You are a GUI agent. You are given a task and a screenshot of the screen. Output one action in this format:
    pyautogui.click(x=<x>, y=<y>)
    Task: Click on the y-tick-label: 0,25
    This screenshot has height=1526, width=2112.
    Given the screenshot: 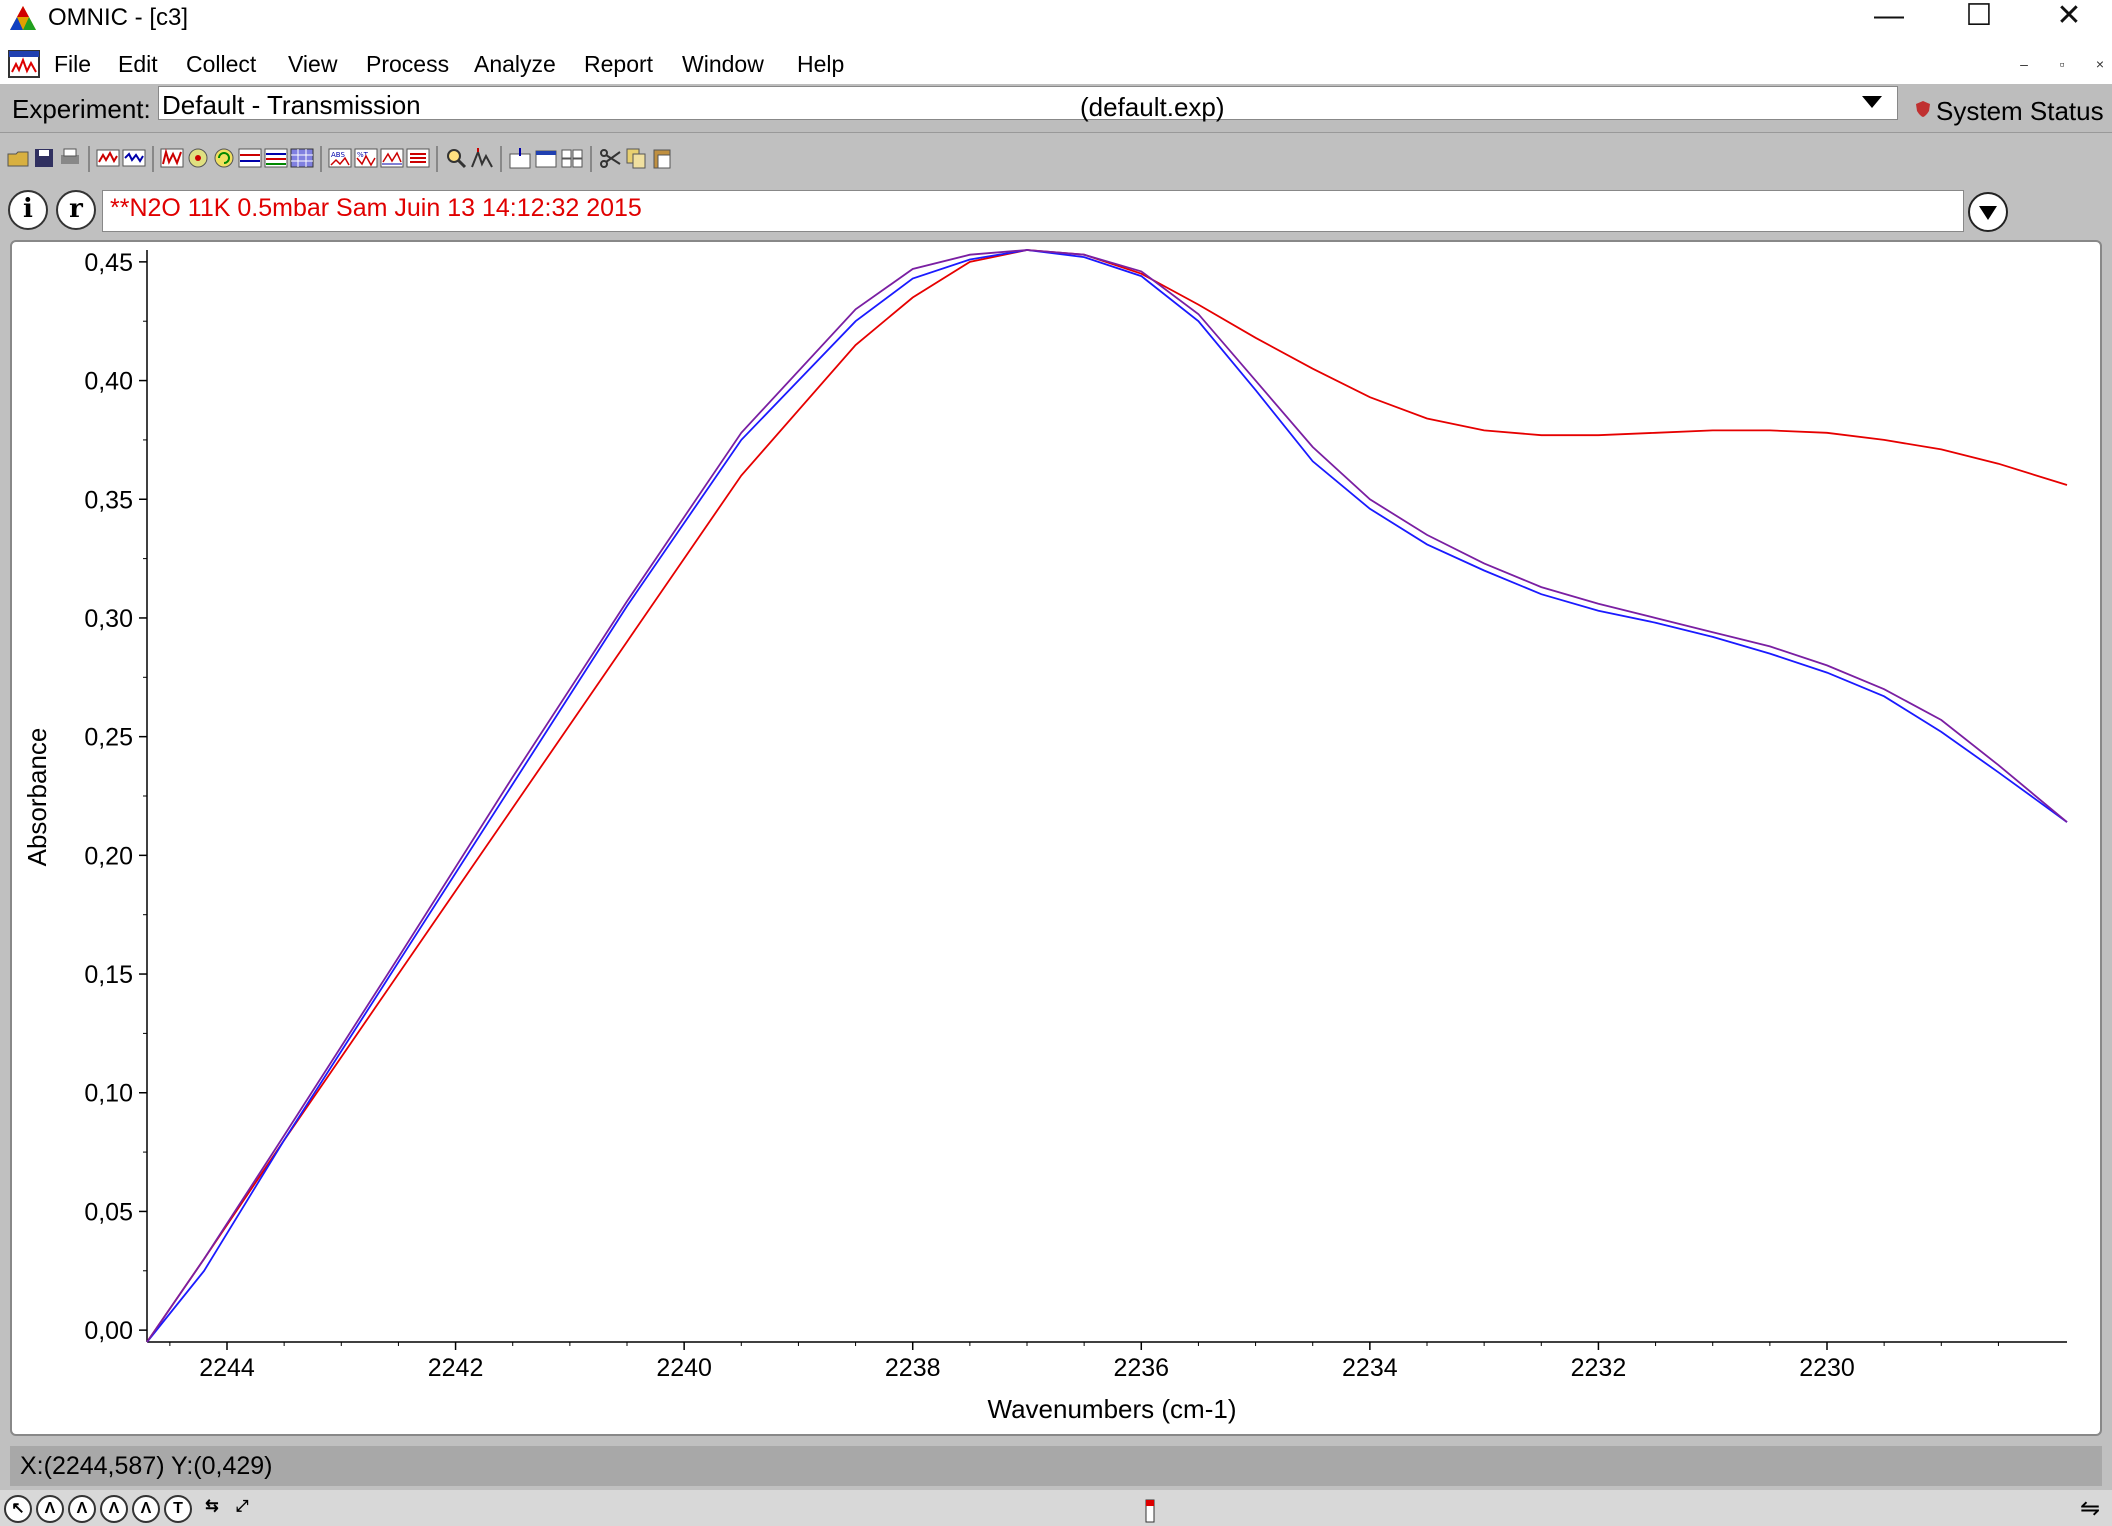 What is the action you would take?
    pyautogui.click(x=108, y=738)
    